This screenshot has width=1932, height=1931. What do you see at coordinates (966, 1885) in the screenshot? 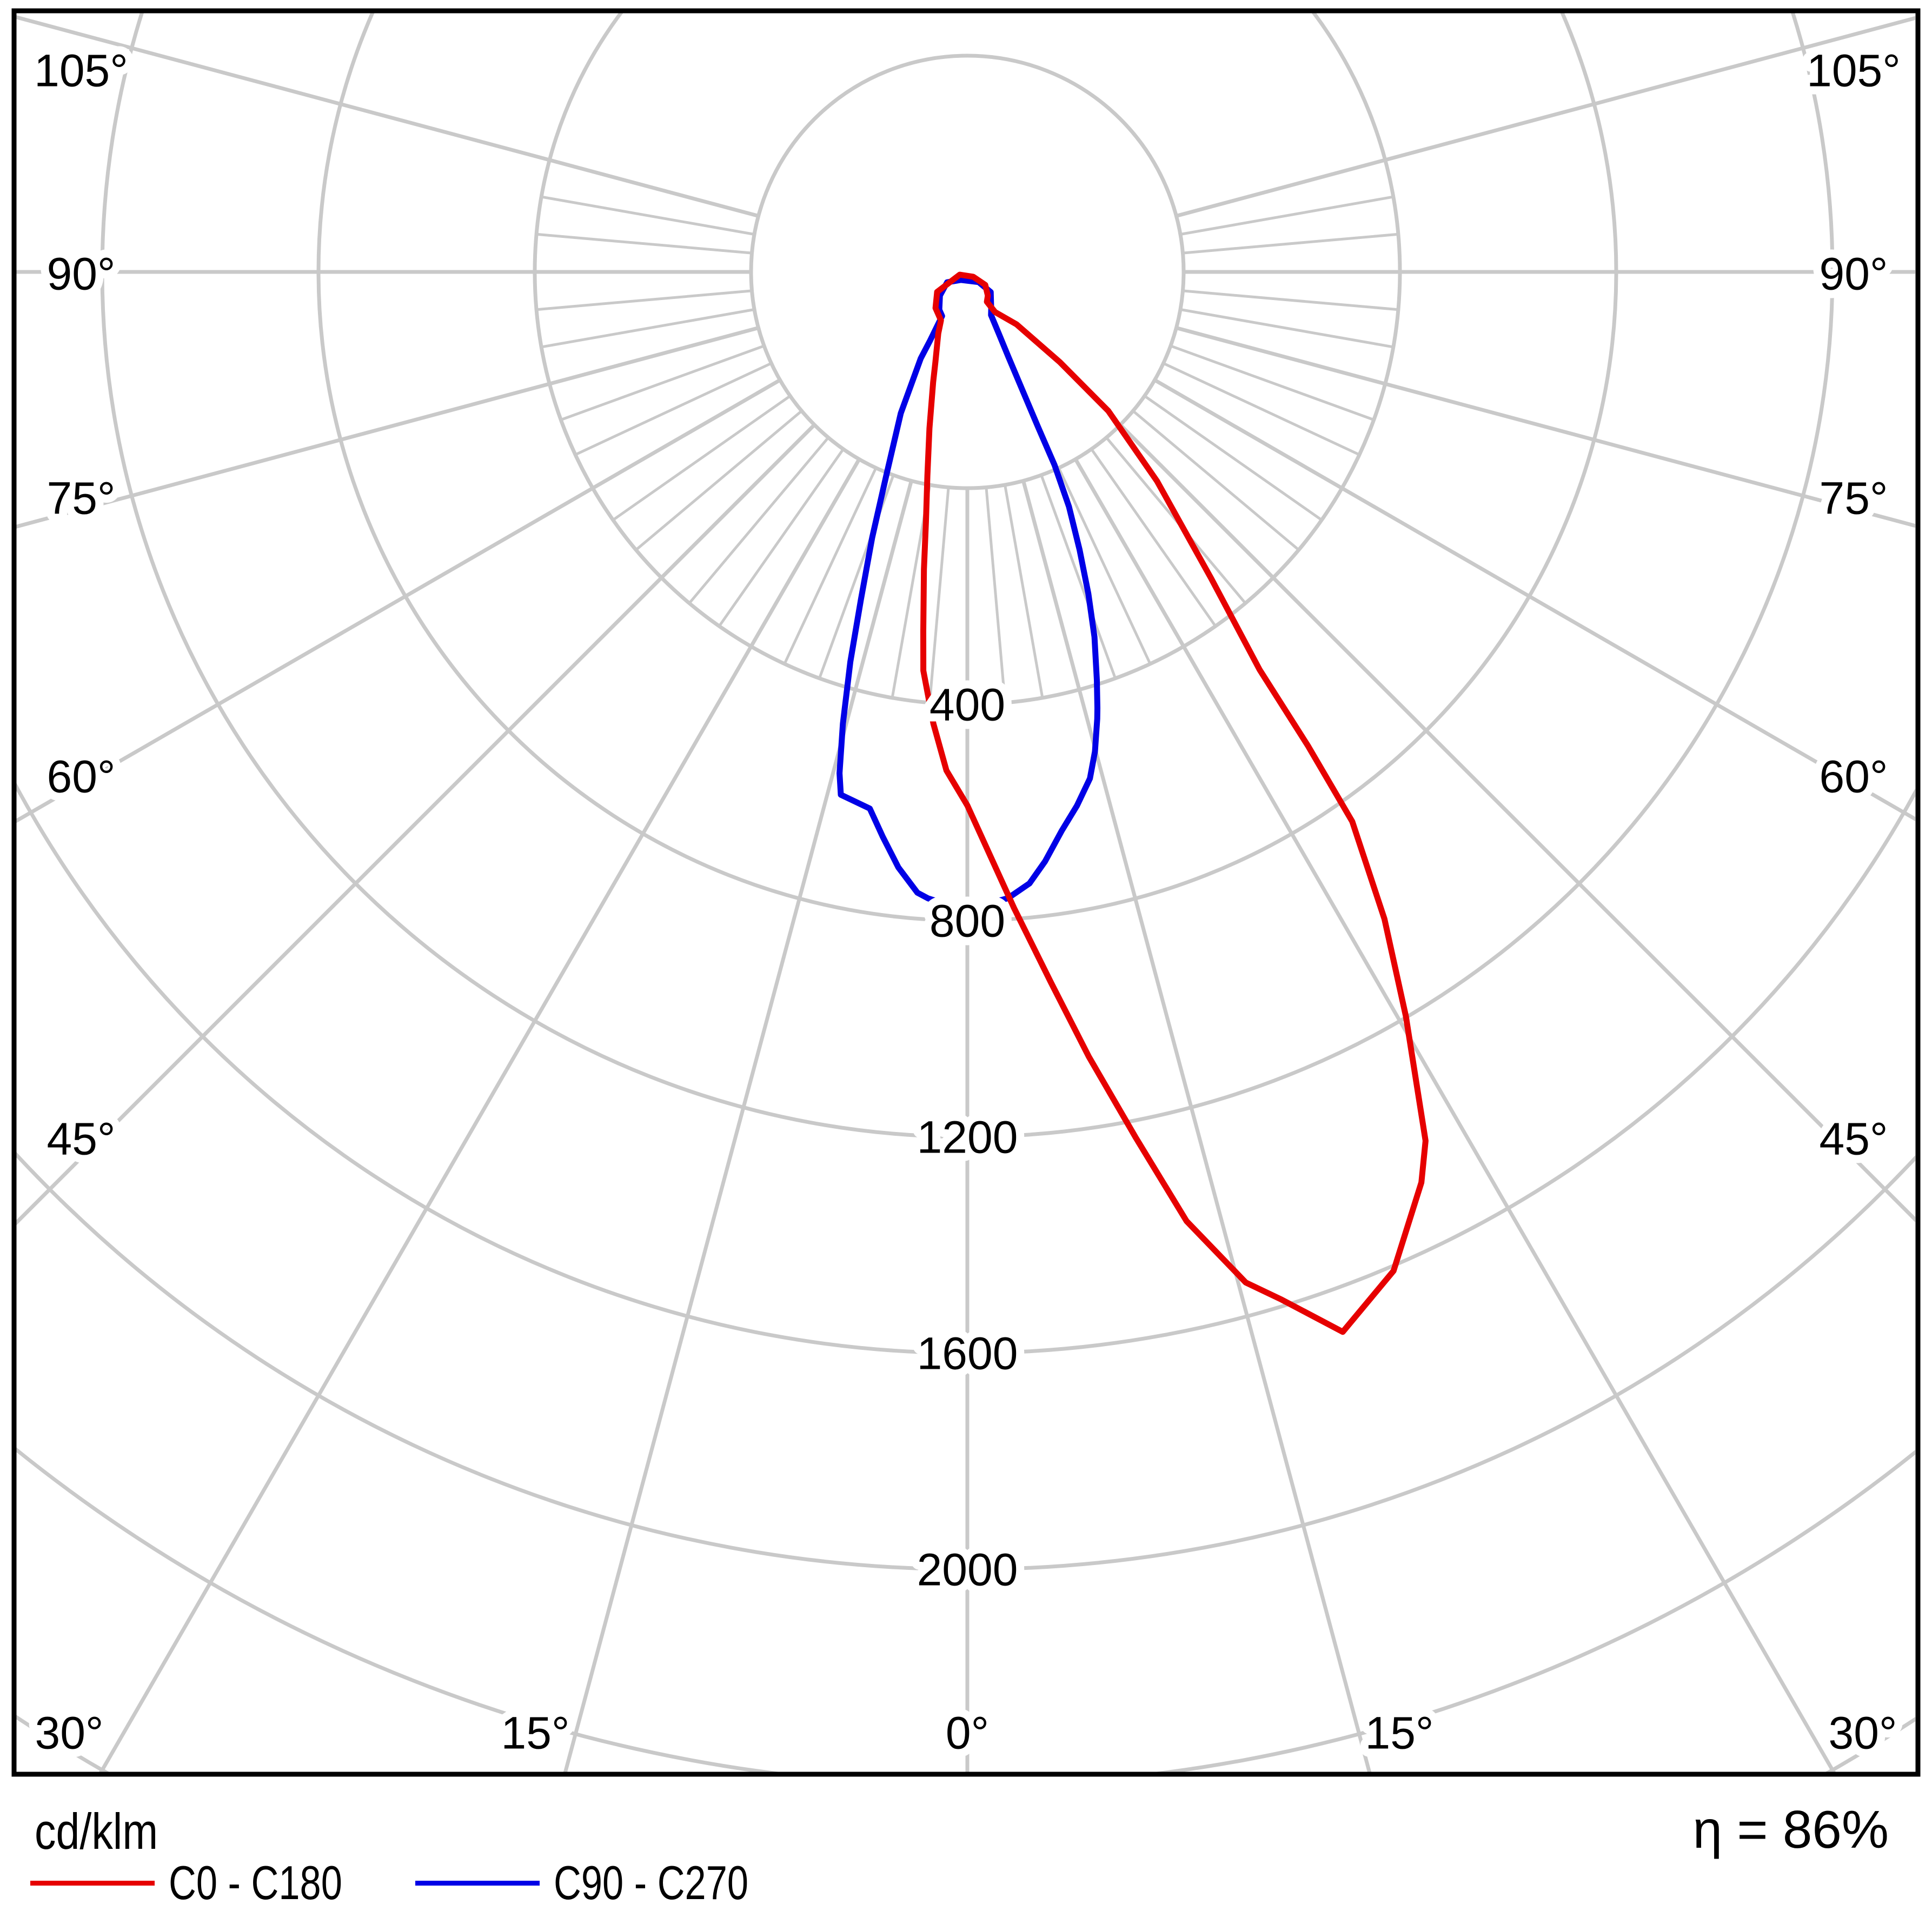
I see `legend: C0 - C180 C90 - C270` at bounding box center [966, 1885].